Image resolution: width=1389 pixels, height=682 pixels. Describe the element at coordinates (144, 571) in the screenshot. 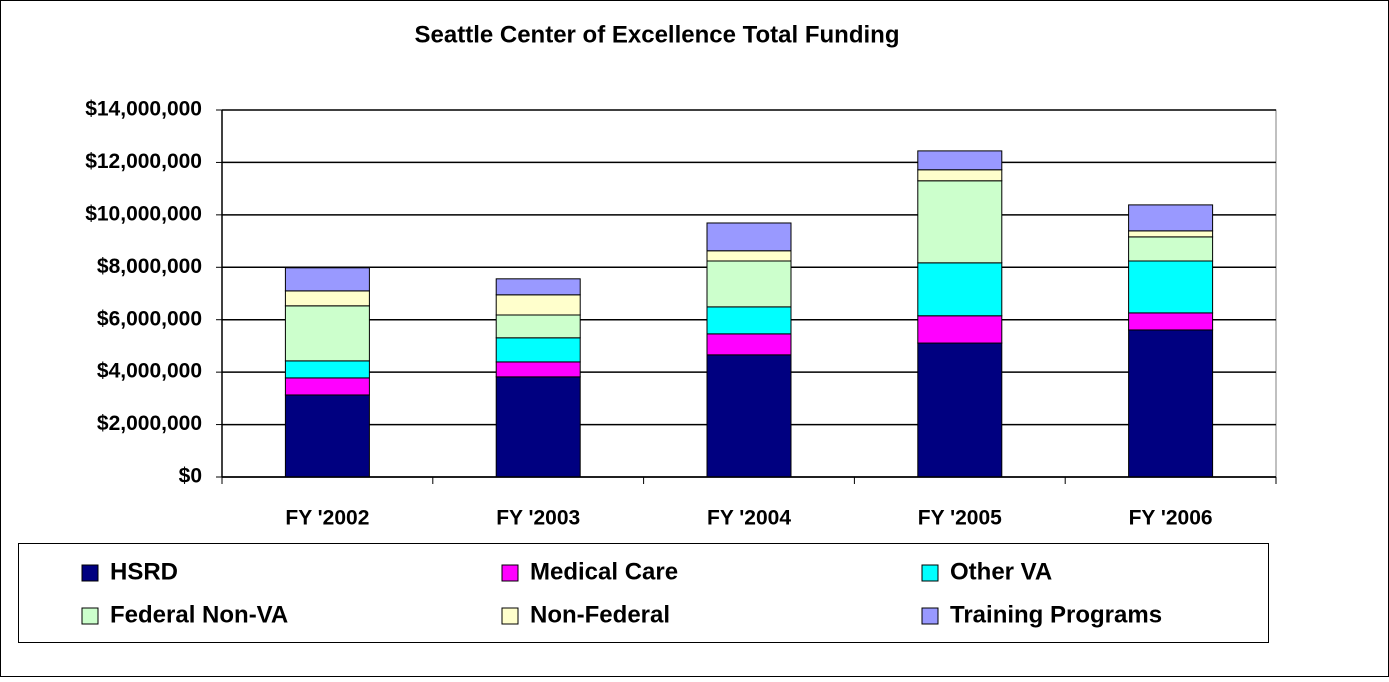

I see `legend-label: HSRD` at that location.